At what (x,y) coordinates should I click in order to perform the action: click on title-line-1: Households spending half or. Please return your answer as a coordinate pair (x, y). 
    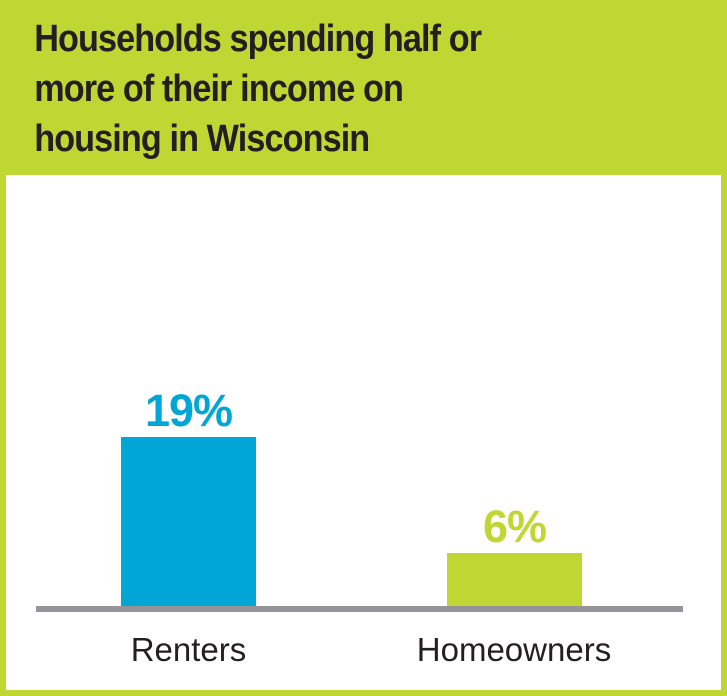
    Looking at the image, I should click on (258, 39).